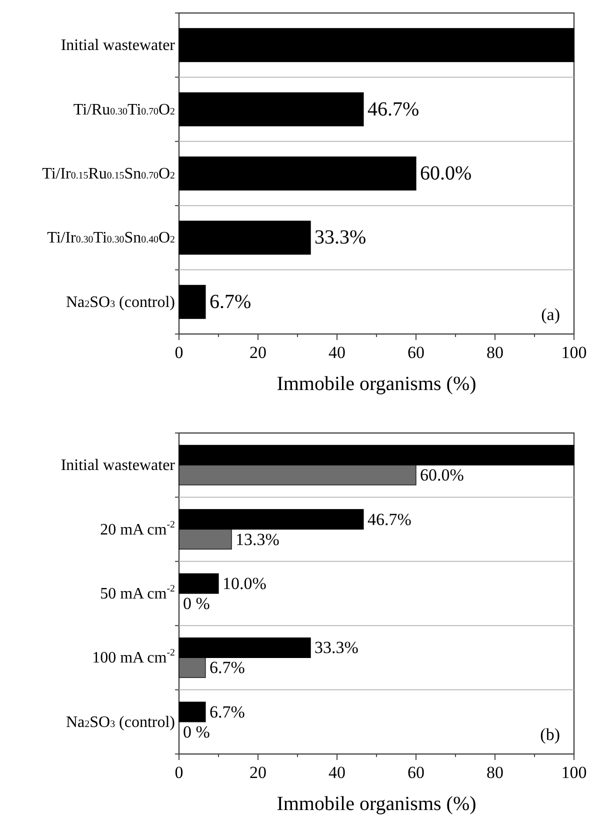 The width and height of the screenshot is (589, 821). I want to click on data-label: 13.3%, so click(258, 539).